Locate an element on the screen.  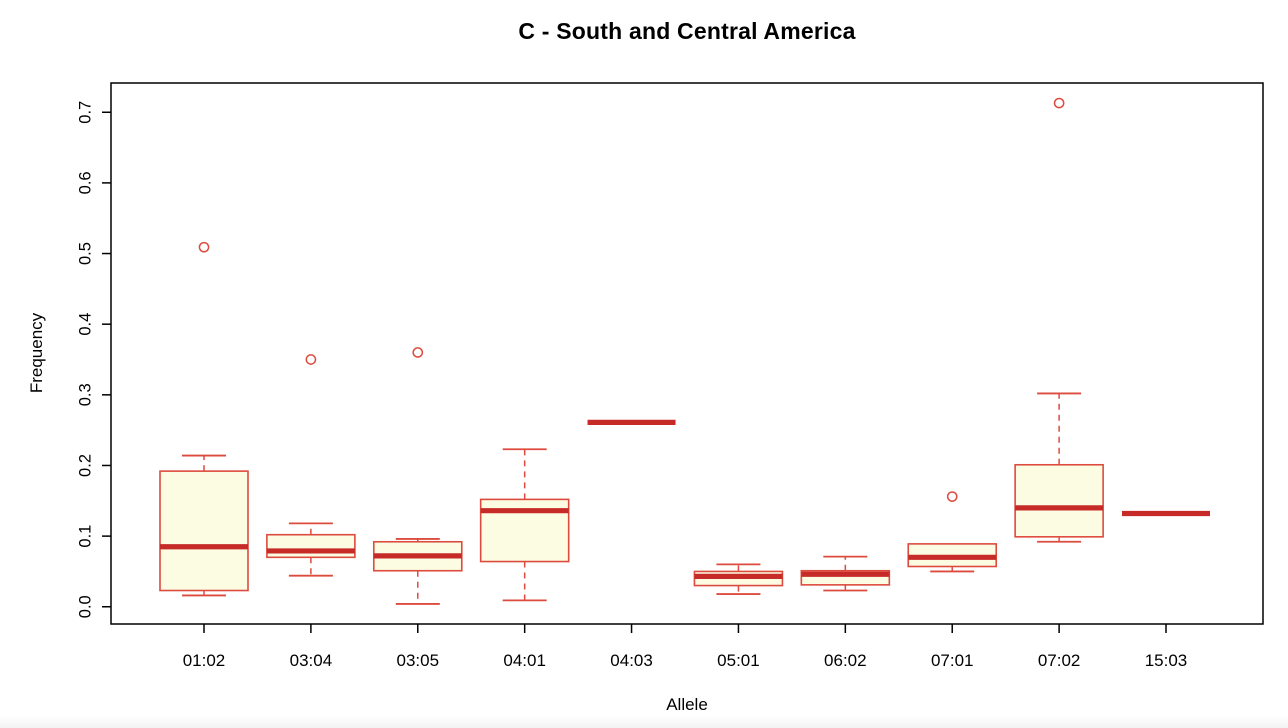
x-tick-label: 04:03 is located at coordinates (631, 660).